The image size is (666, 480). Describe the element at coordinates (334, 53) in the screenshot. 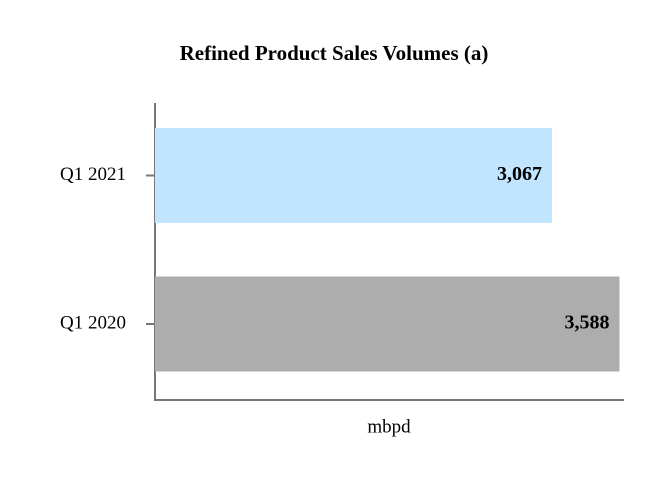

I see `chart-title: Refined Product Sales Volumes (a)` at that location.